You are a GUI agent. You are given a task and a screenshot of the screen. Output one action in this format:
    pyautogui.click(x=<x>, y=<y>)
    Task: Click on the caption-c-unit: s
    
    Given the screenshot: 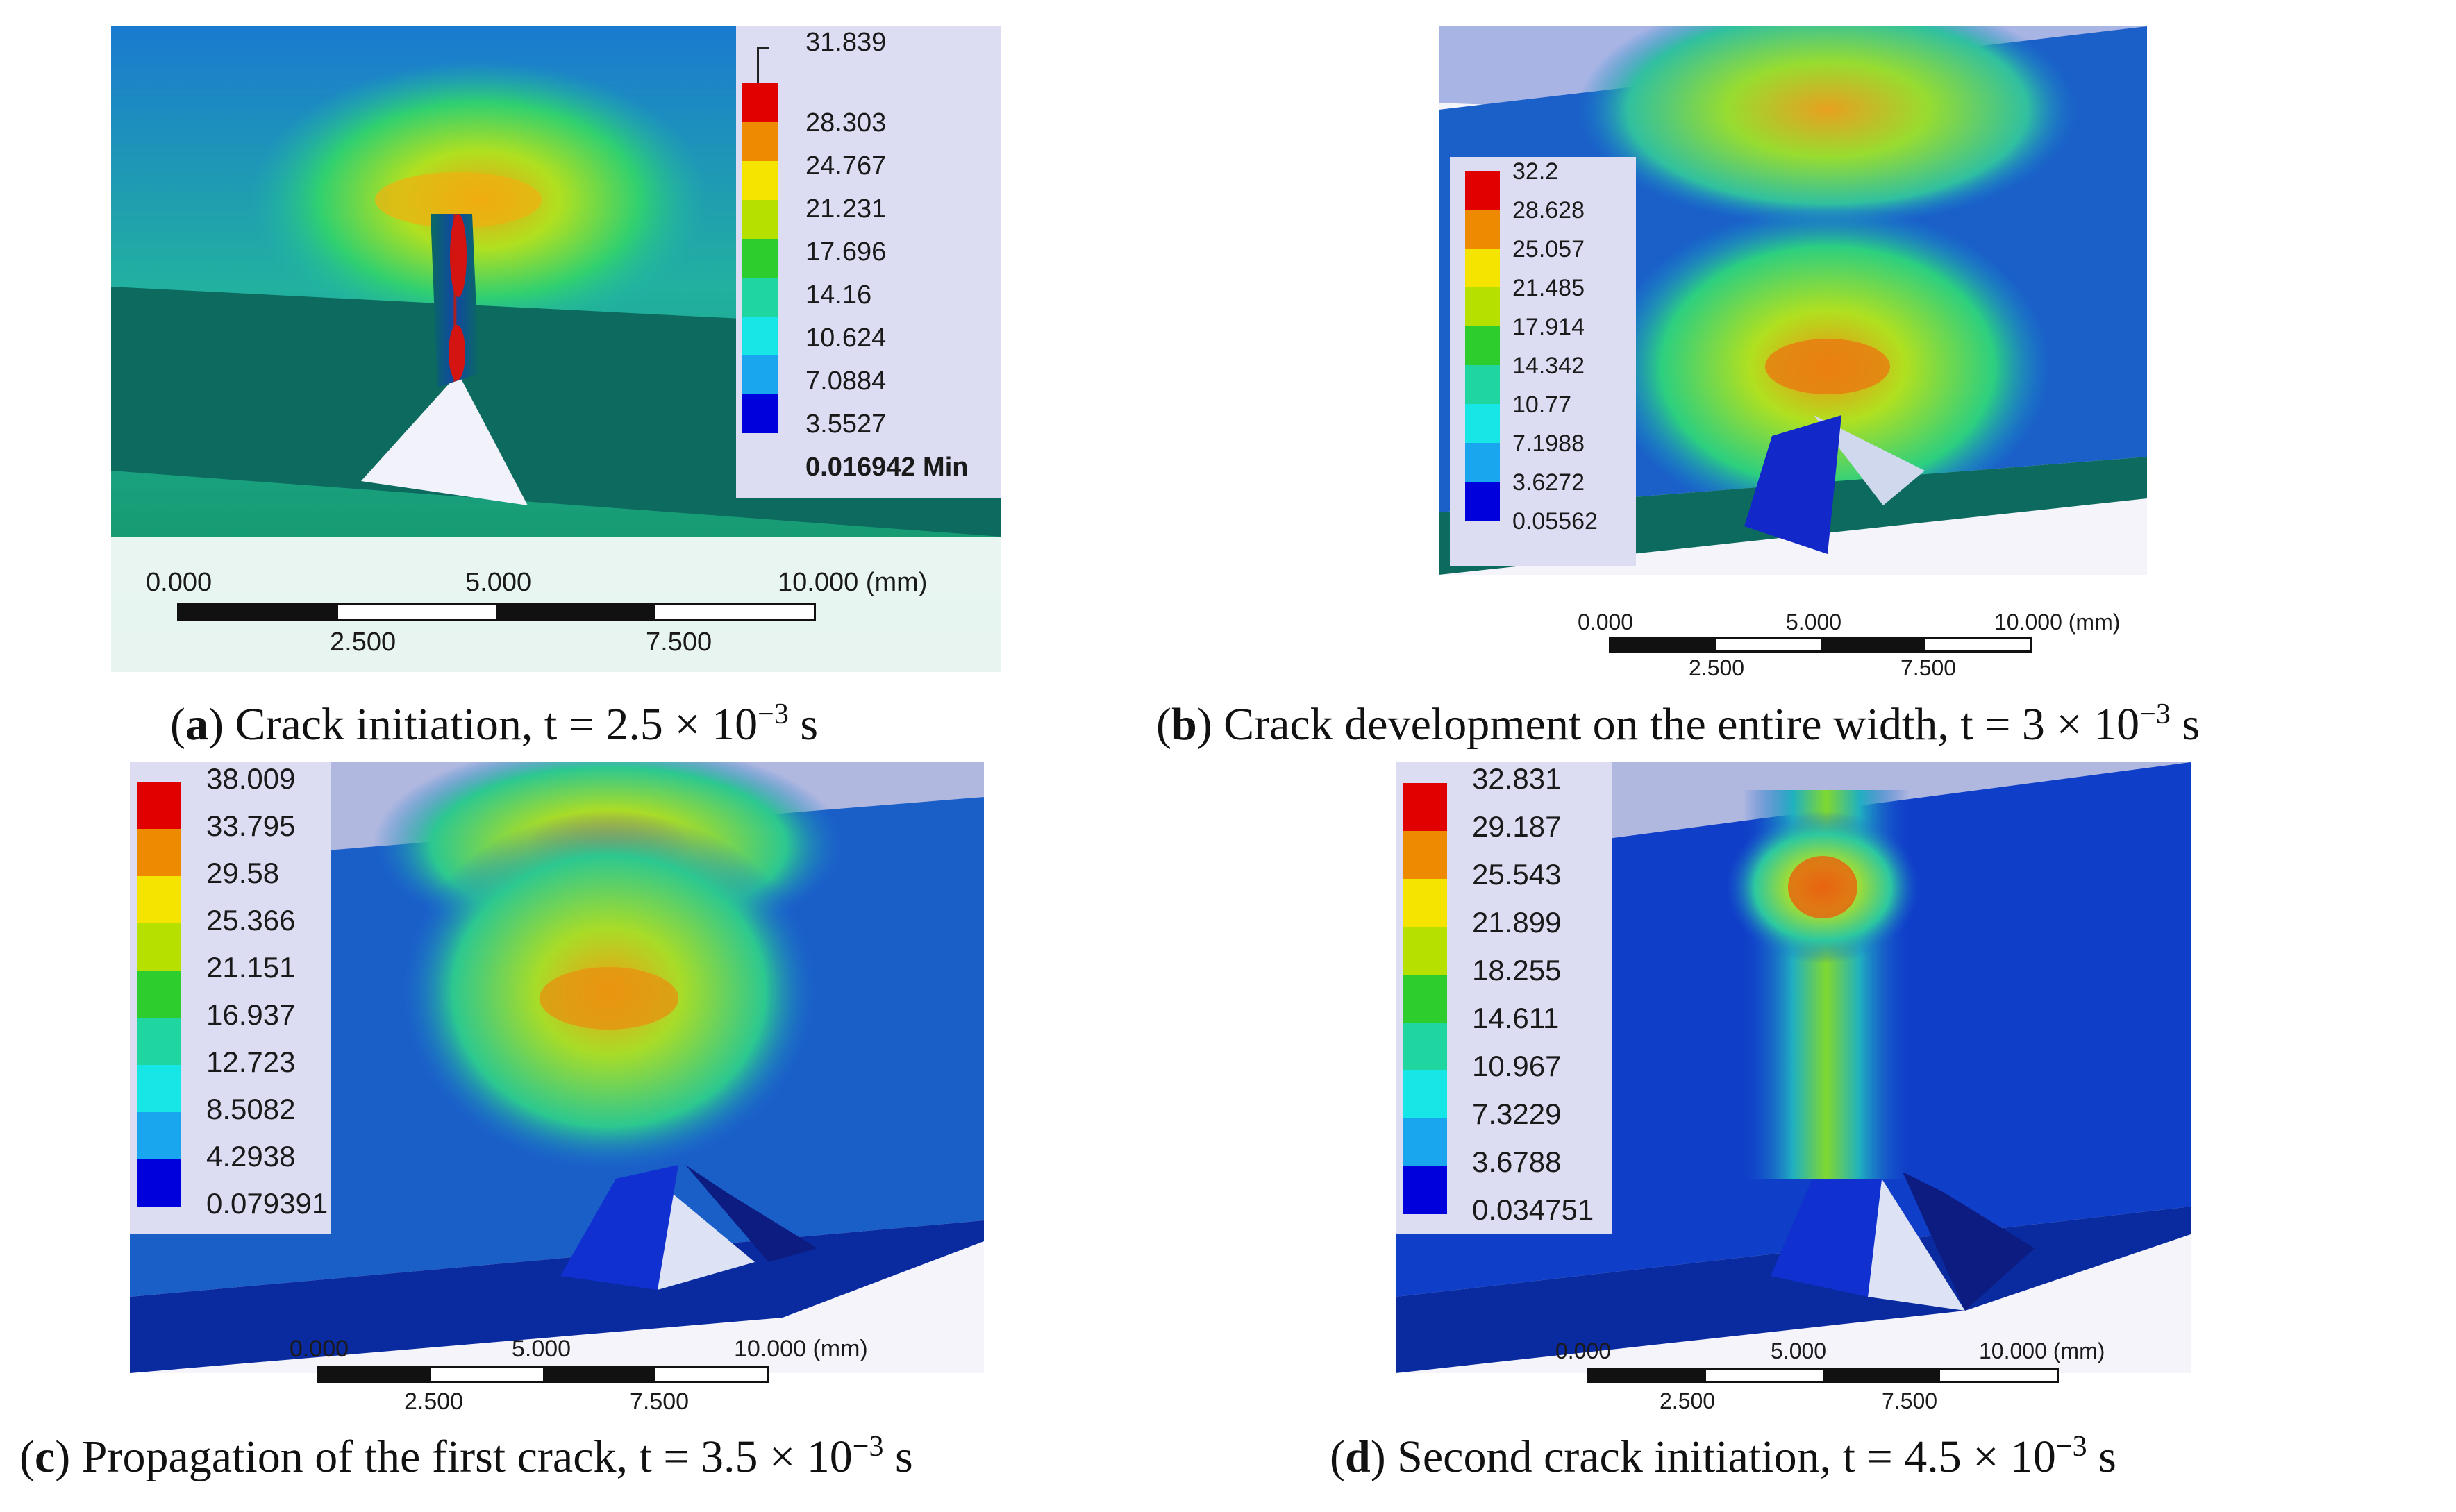 What is the action you would take?
    pyautogui.click(x=898, y=1457)
    